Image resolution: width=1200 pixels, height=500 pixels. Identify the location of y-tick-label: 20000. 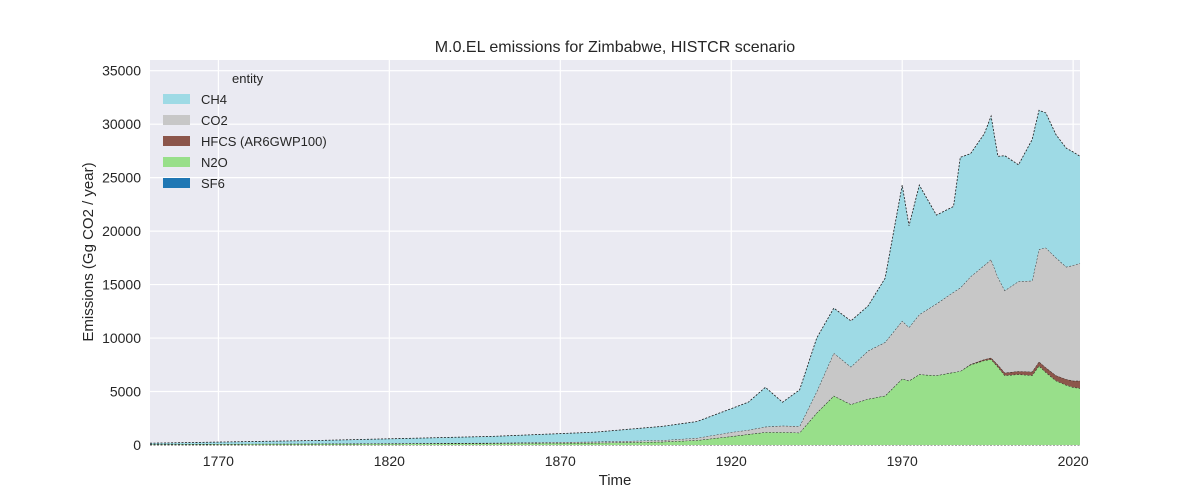
(121, 231).